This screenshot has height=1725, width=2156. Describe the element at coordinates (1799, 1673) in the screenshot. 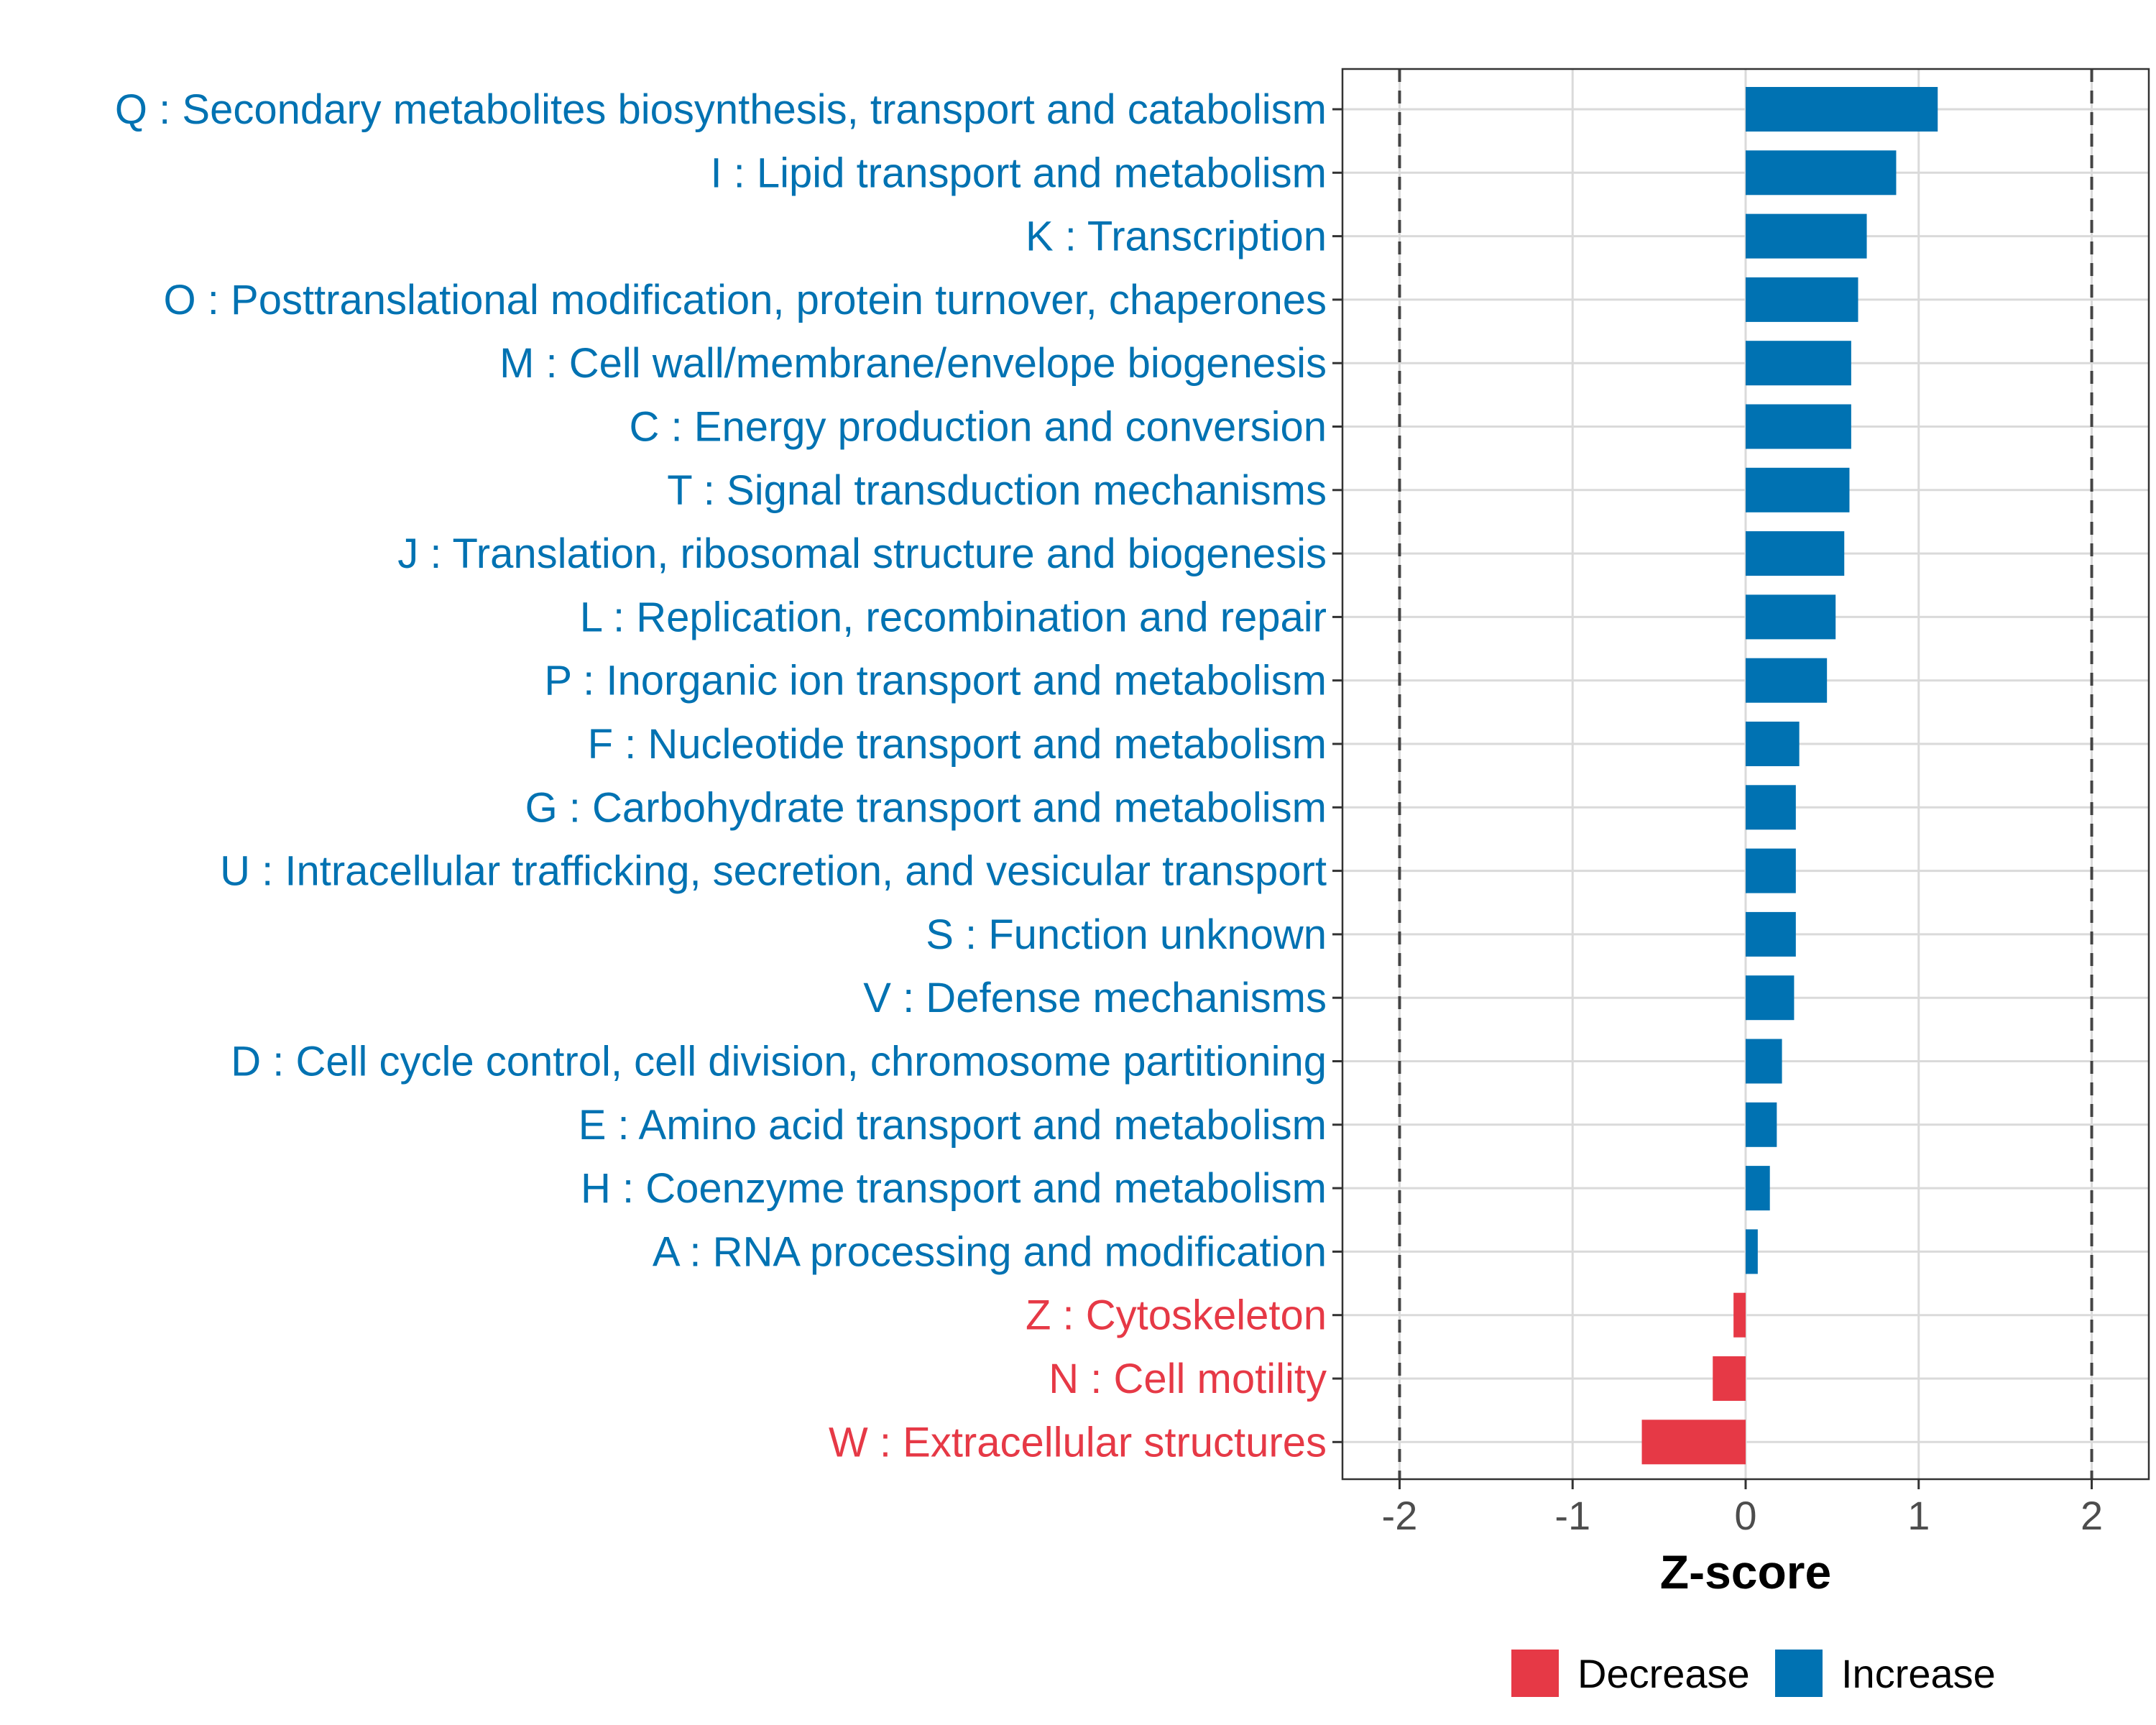

I see `legend-swatch-increase` at that location.